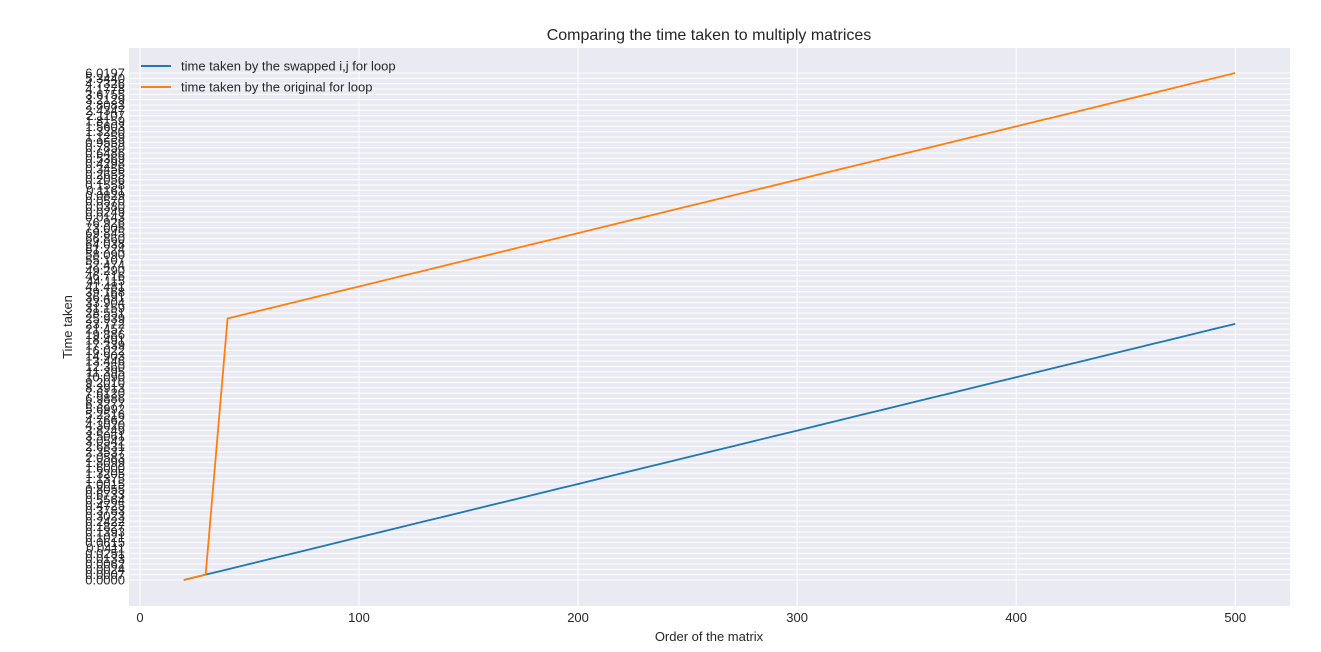  What do you see at coordinates (1235, 617) in the screenshot?
I see `x-tick-label: 500` at bounding box center [1235, 617].